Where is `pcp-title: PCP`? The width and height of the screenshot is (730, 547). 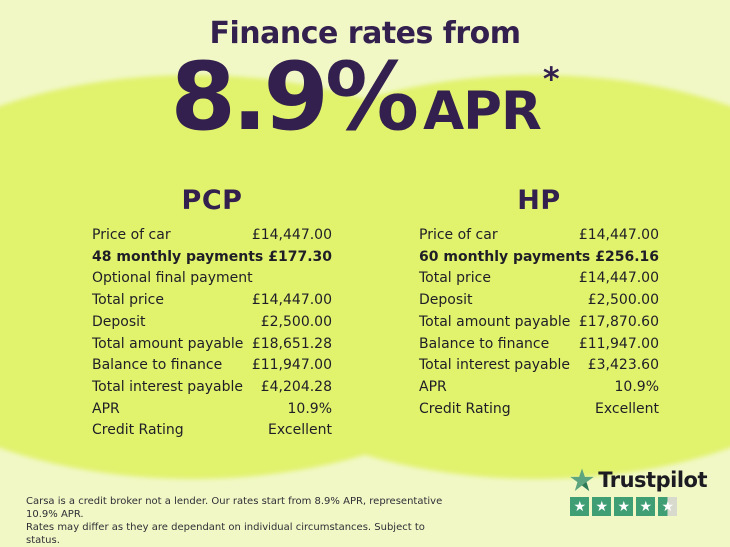 pcp-title: PCP is located at coordinates (212, 200).